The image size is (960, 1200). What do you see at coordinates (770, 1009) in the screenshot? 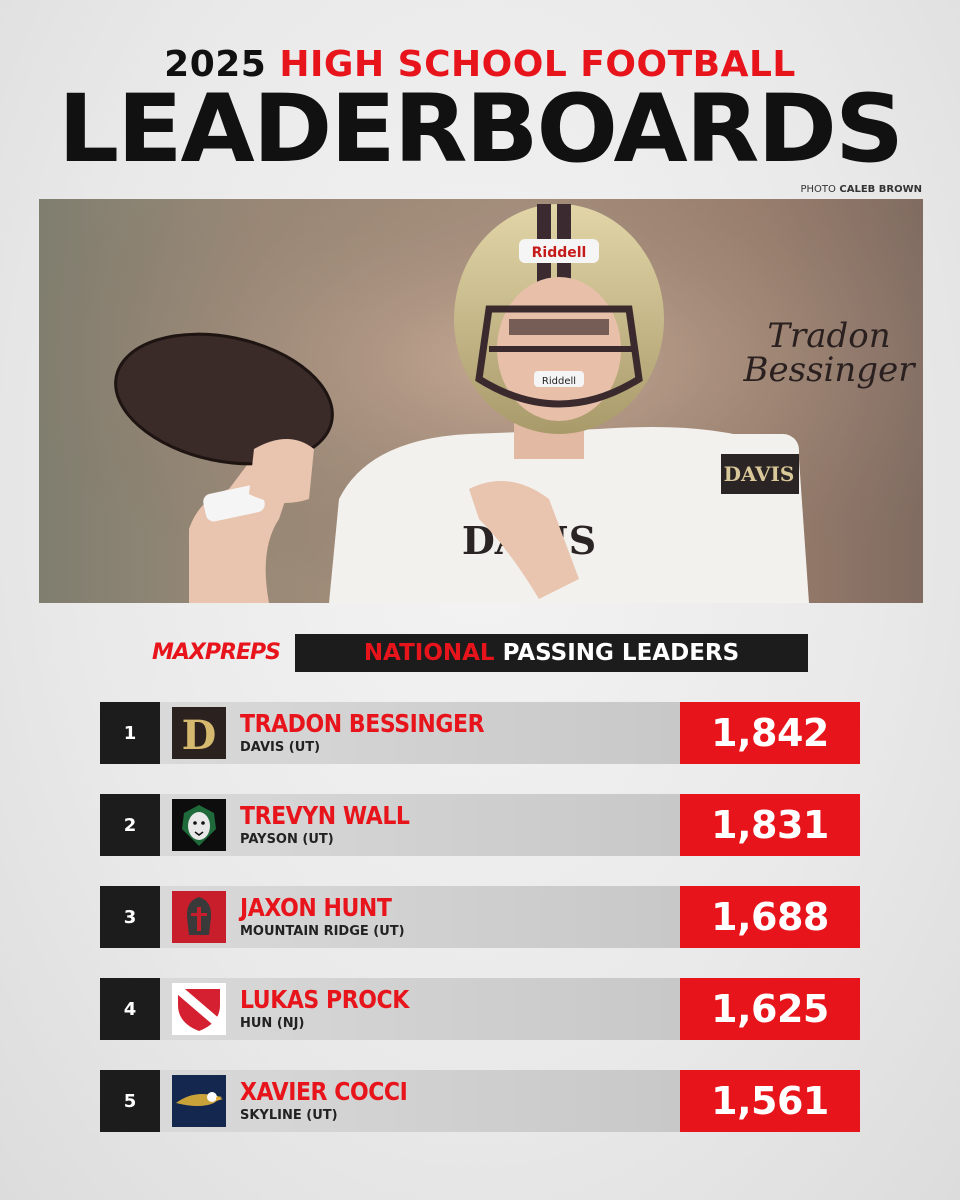
I see `leader-passing-yards: 1,625` at bounding box center [770, 1009].